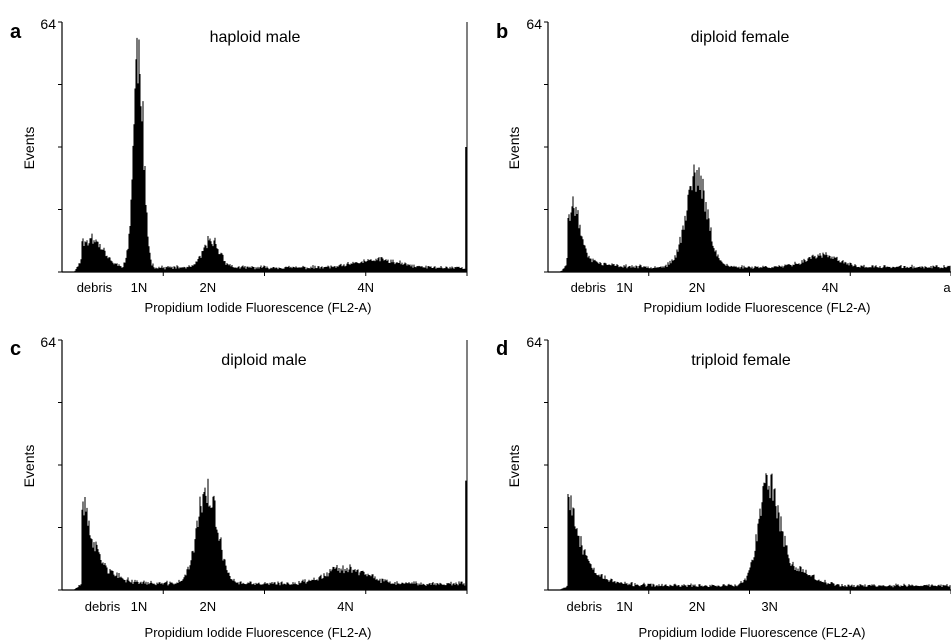 The width and height of the screenshot is (951, 642). What do you see at coordinates (502, 32) in the screenshot?
I see `panel-letter: b` at bounding box center [502, 32].